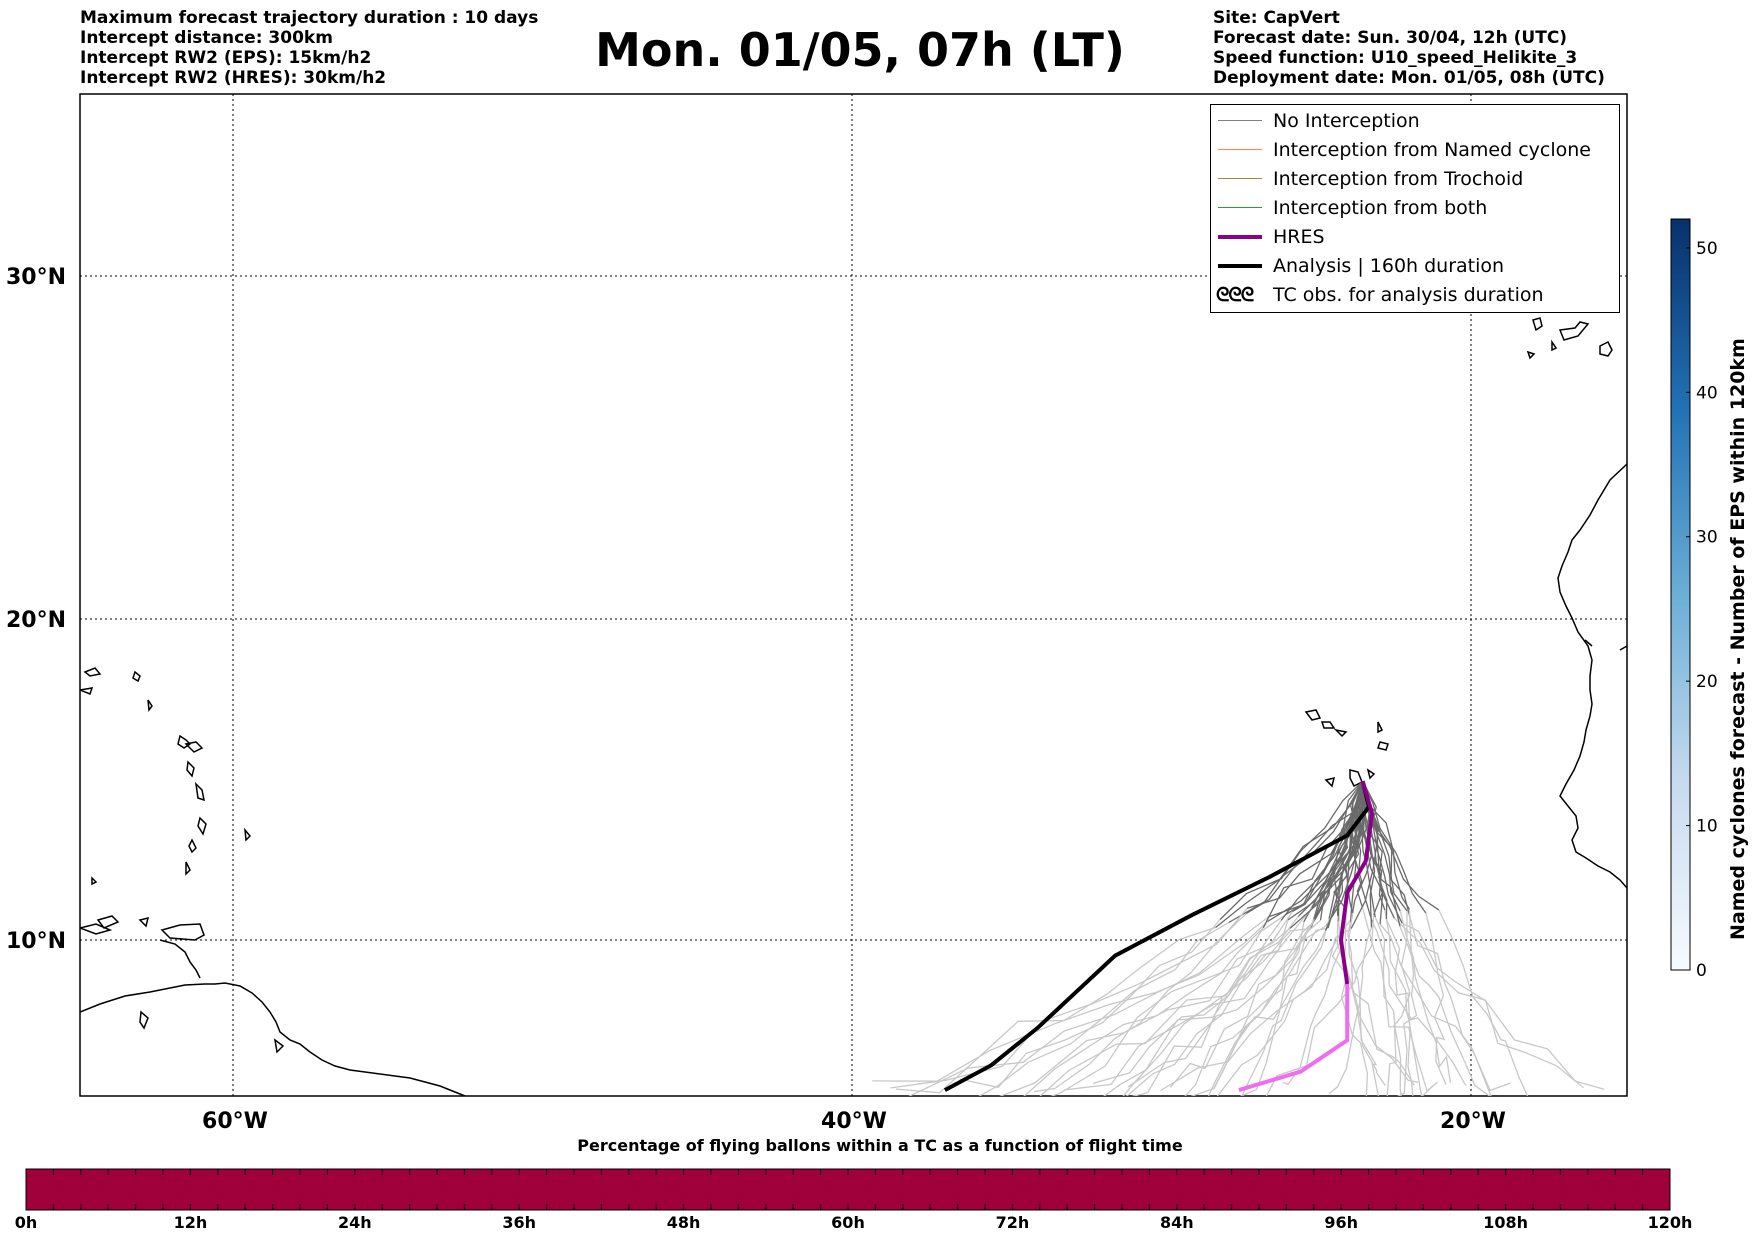  I want to click on cyclone-symbol-icon: ᘓᘓᘓ, so click(1235, 295).